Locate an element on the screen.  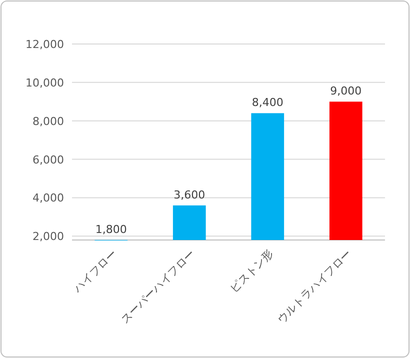
y-tick-label: 8,000 is located at coordinates (48, 121).